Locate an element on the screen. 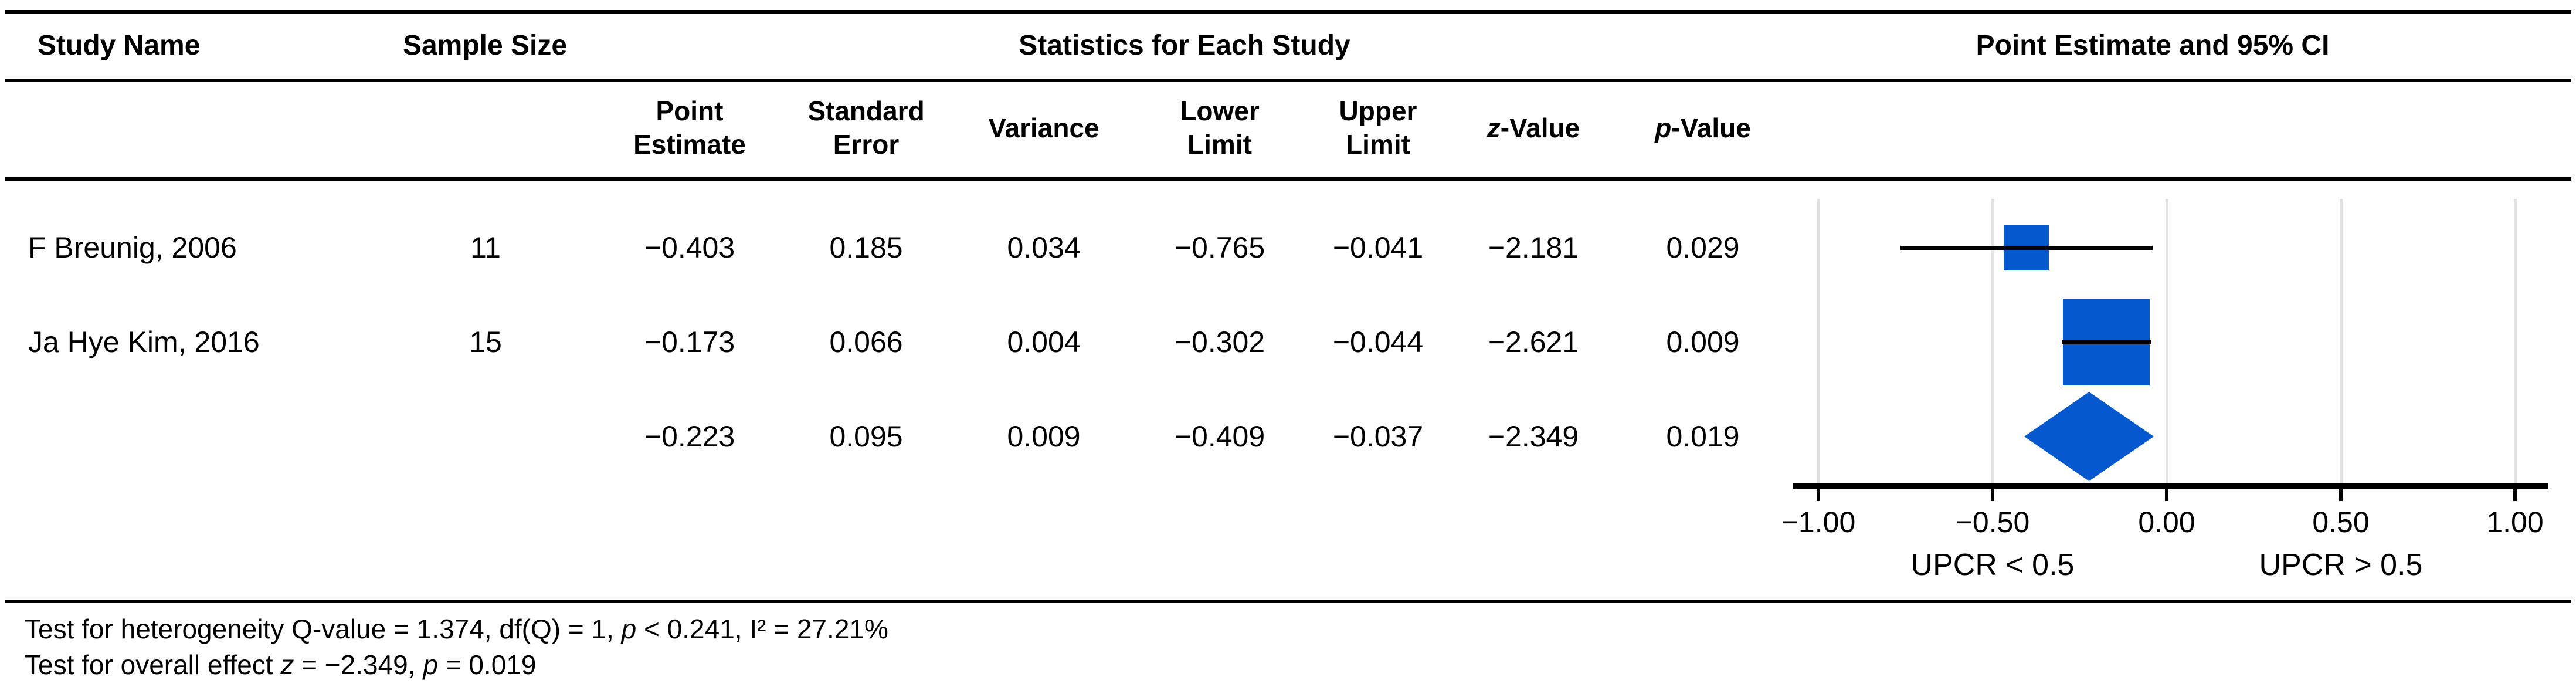 This screenshot has height=687, width=2576. sample-size-cell: 15 is located at coordinates (485, 342).